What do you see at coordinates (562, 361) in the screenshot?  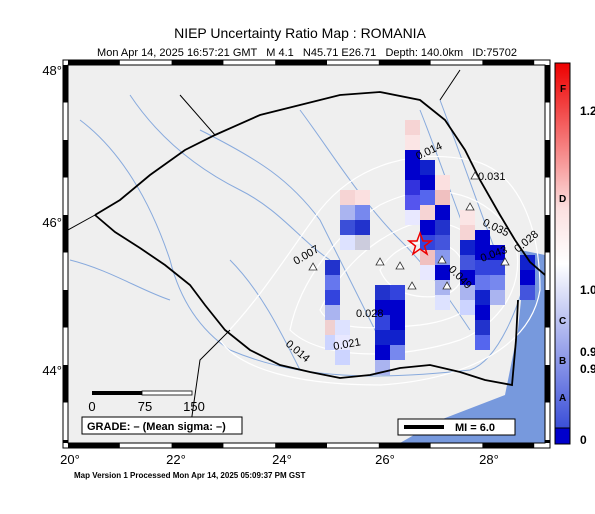 I see `grade-letter: B` at bounding box center [562, 361].